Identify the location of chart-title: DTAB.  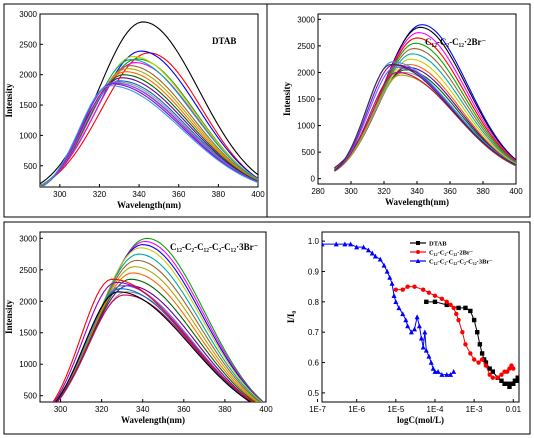
(224, 41).